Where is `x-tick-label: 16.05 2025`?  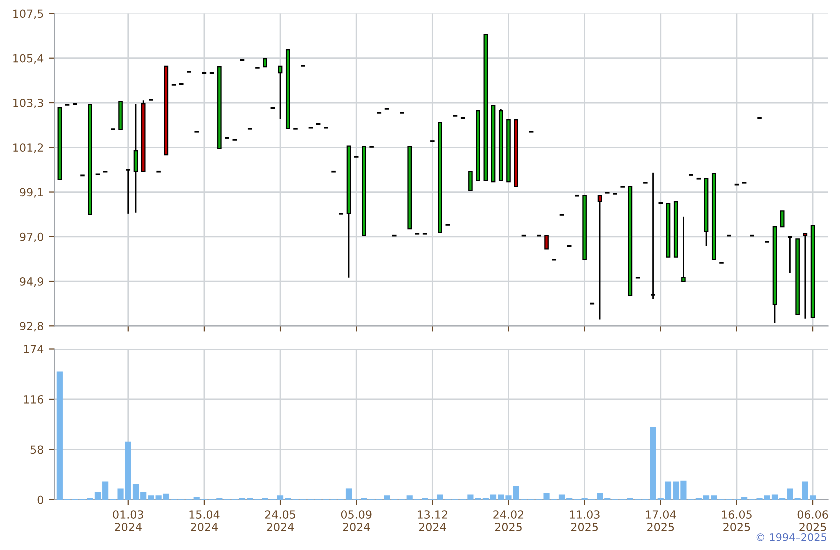
x-tick-label: 16.05 2025 is located at coordinates (737, 521).